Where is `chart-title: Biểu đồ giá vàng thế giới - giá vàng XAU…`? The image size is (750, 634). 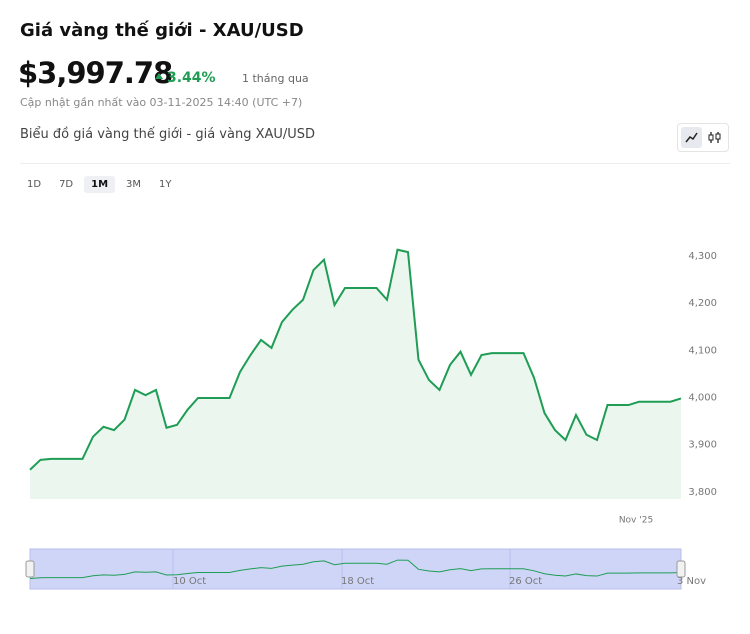
chart-title: Biểu đồ giá vàng thế giới - giá vàng XAU… is located at coordinates (168, 134).